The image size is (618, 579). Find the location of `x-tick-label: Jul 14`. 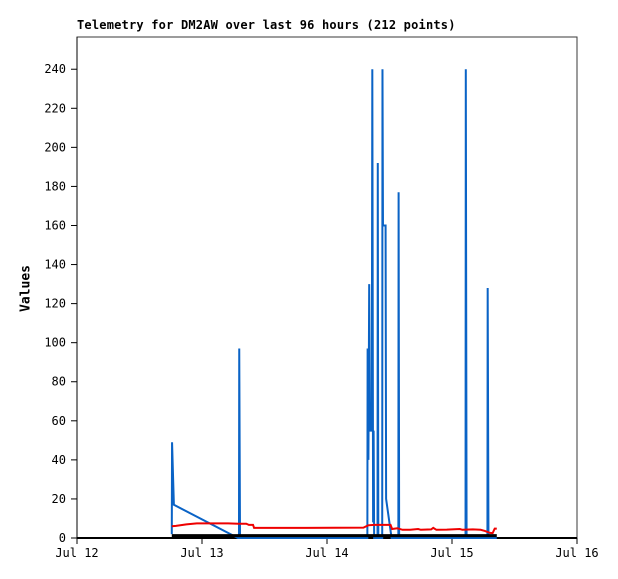

x-tick-label: Jul 14 is located at coordinates (326, 553).